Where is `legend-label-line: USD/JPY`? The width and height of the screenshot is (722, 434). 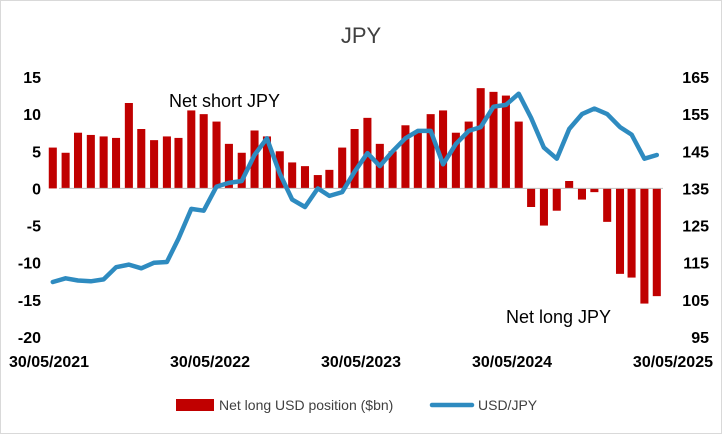 legend-label-line: USD/JPY is located at coordinates (508, 405).